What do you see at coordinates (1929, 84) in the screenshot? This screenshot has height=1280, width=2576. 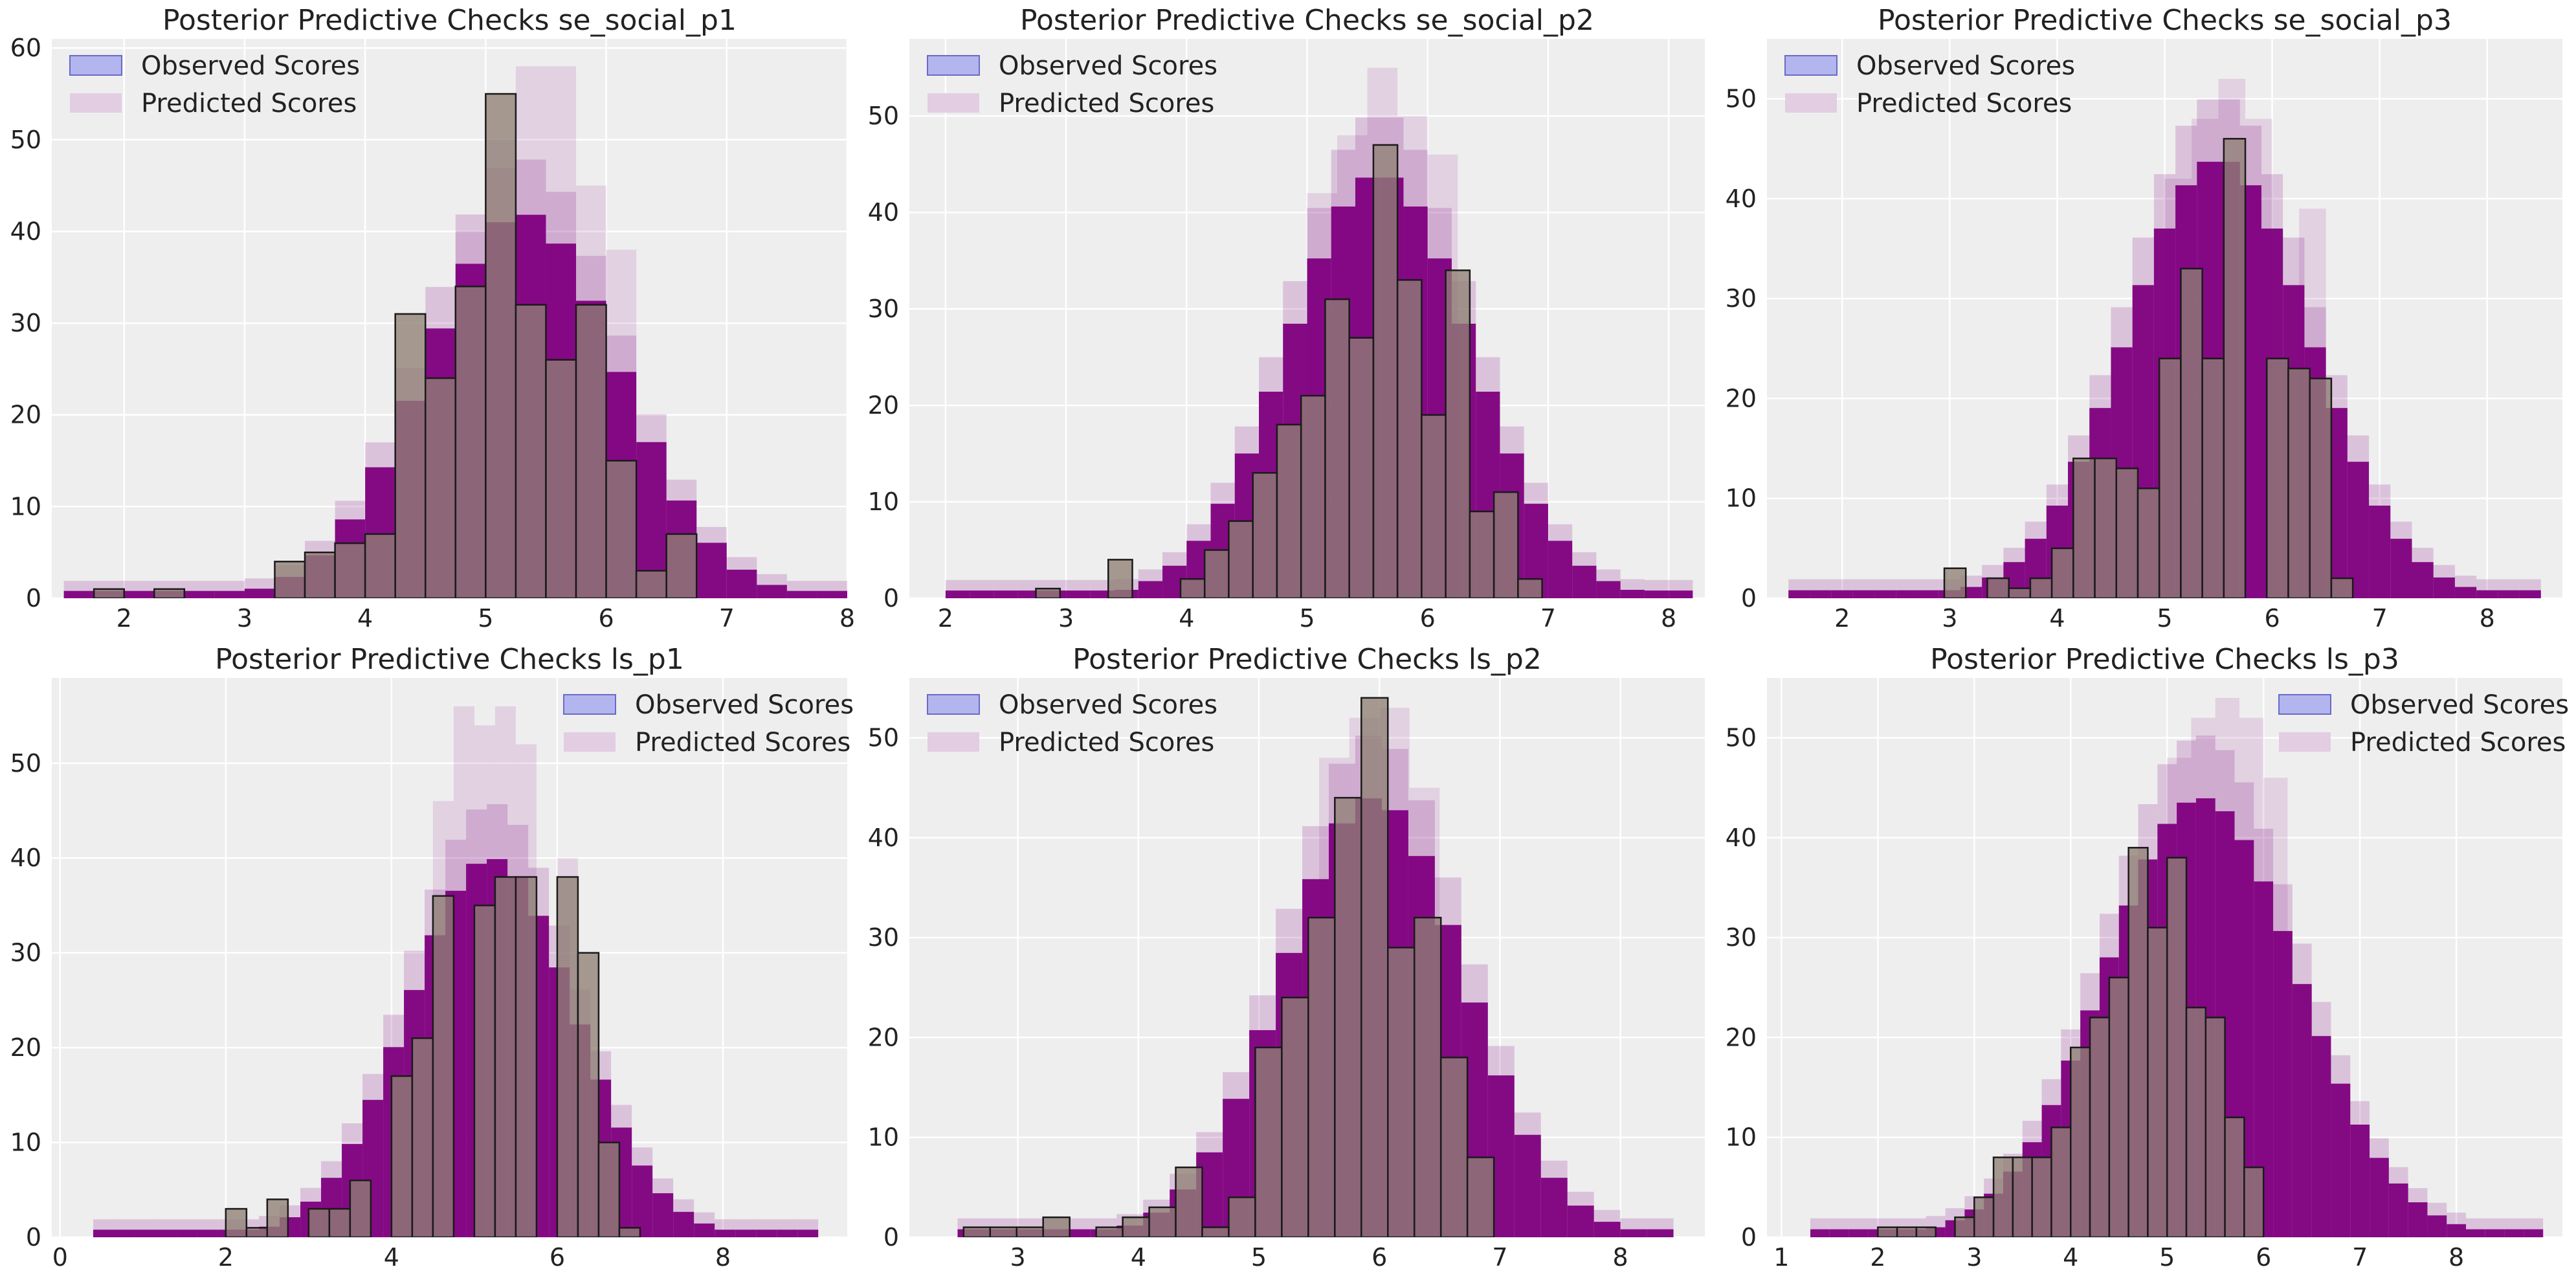 I see `legend: Observed Scores Predicted Scores` at bounding box center [1929, 84].